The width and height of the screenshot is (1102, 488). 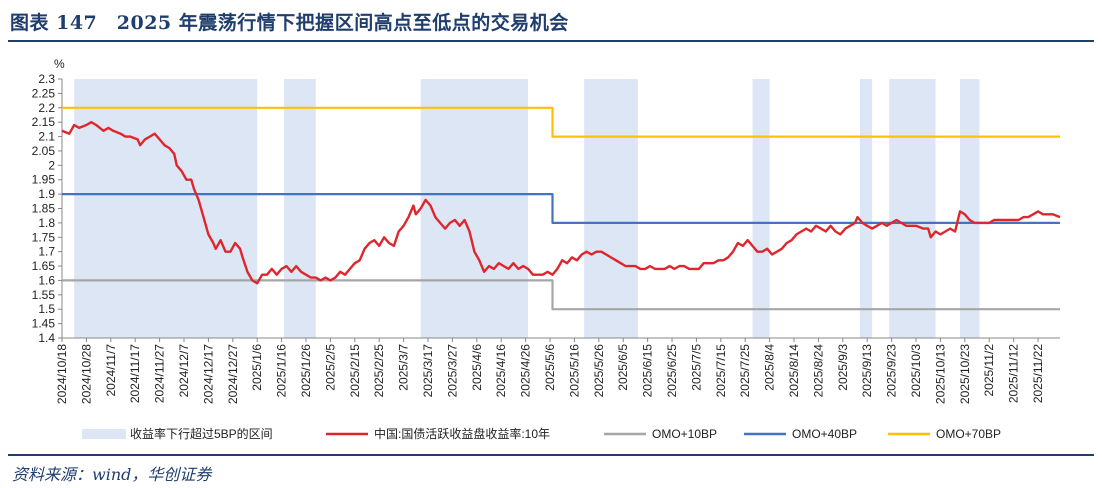 What do you see at coordinates (550, 367) in the screenshot?
I see `x-tick-label: 2025/5/6` at bounding box center [550, 367].